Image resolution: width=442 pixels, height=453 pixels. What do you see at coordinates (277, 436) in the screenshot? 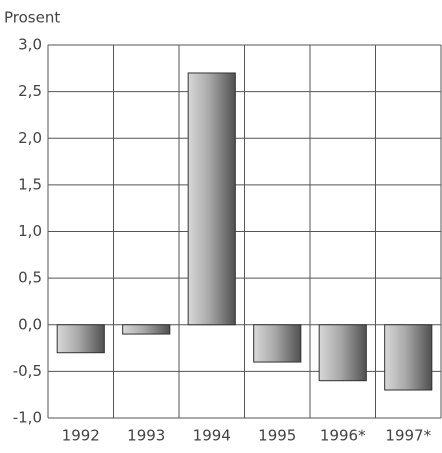
I see `x-tick-label: 1995` at bounding box center [277, 436].